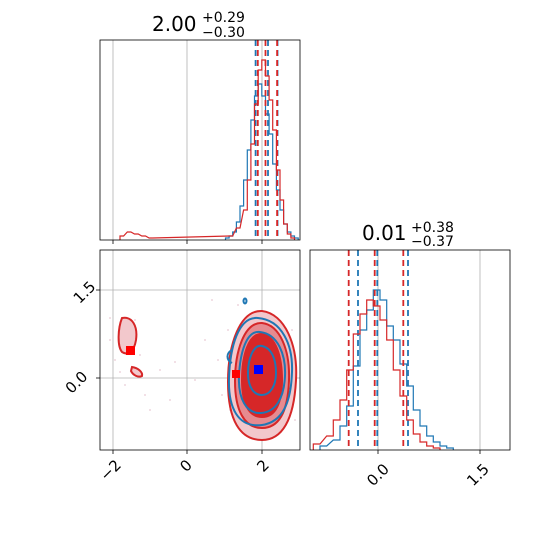 The width and height of the screenshot is (550, 550). What do you see at coordinates (223, 33) in the screenshot?
I see `title-minus-error: −0.30` at bounding box center [223, 33].